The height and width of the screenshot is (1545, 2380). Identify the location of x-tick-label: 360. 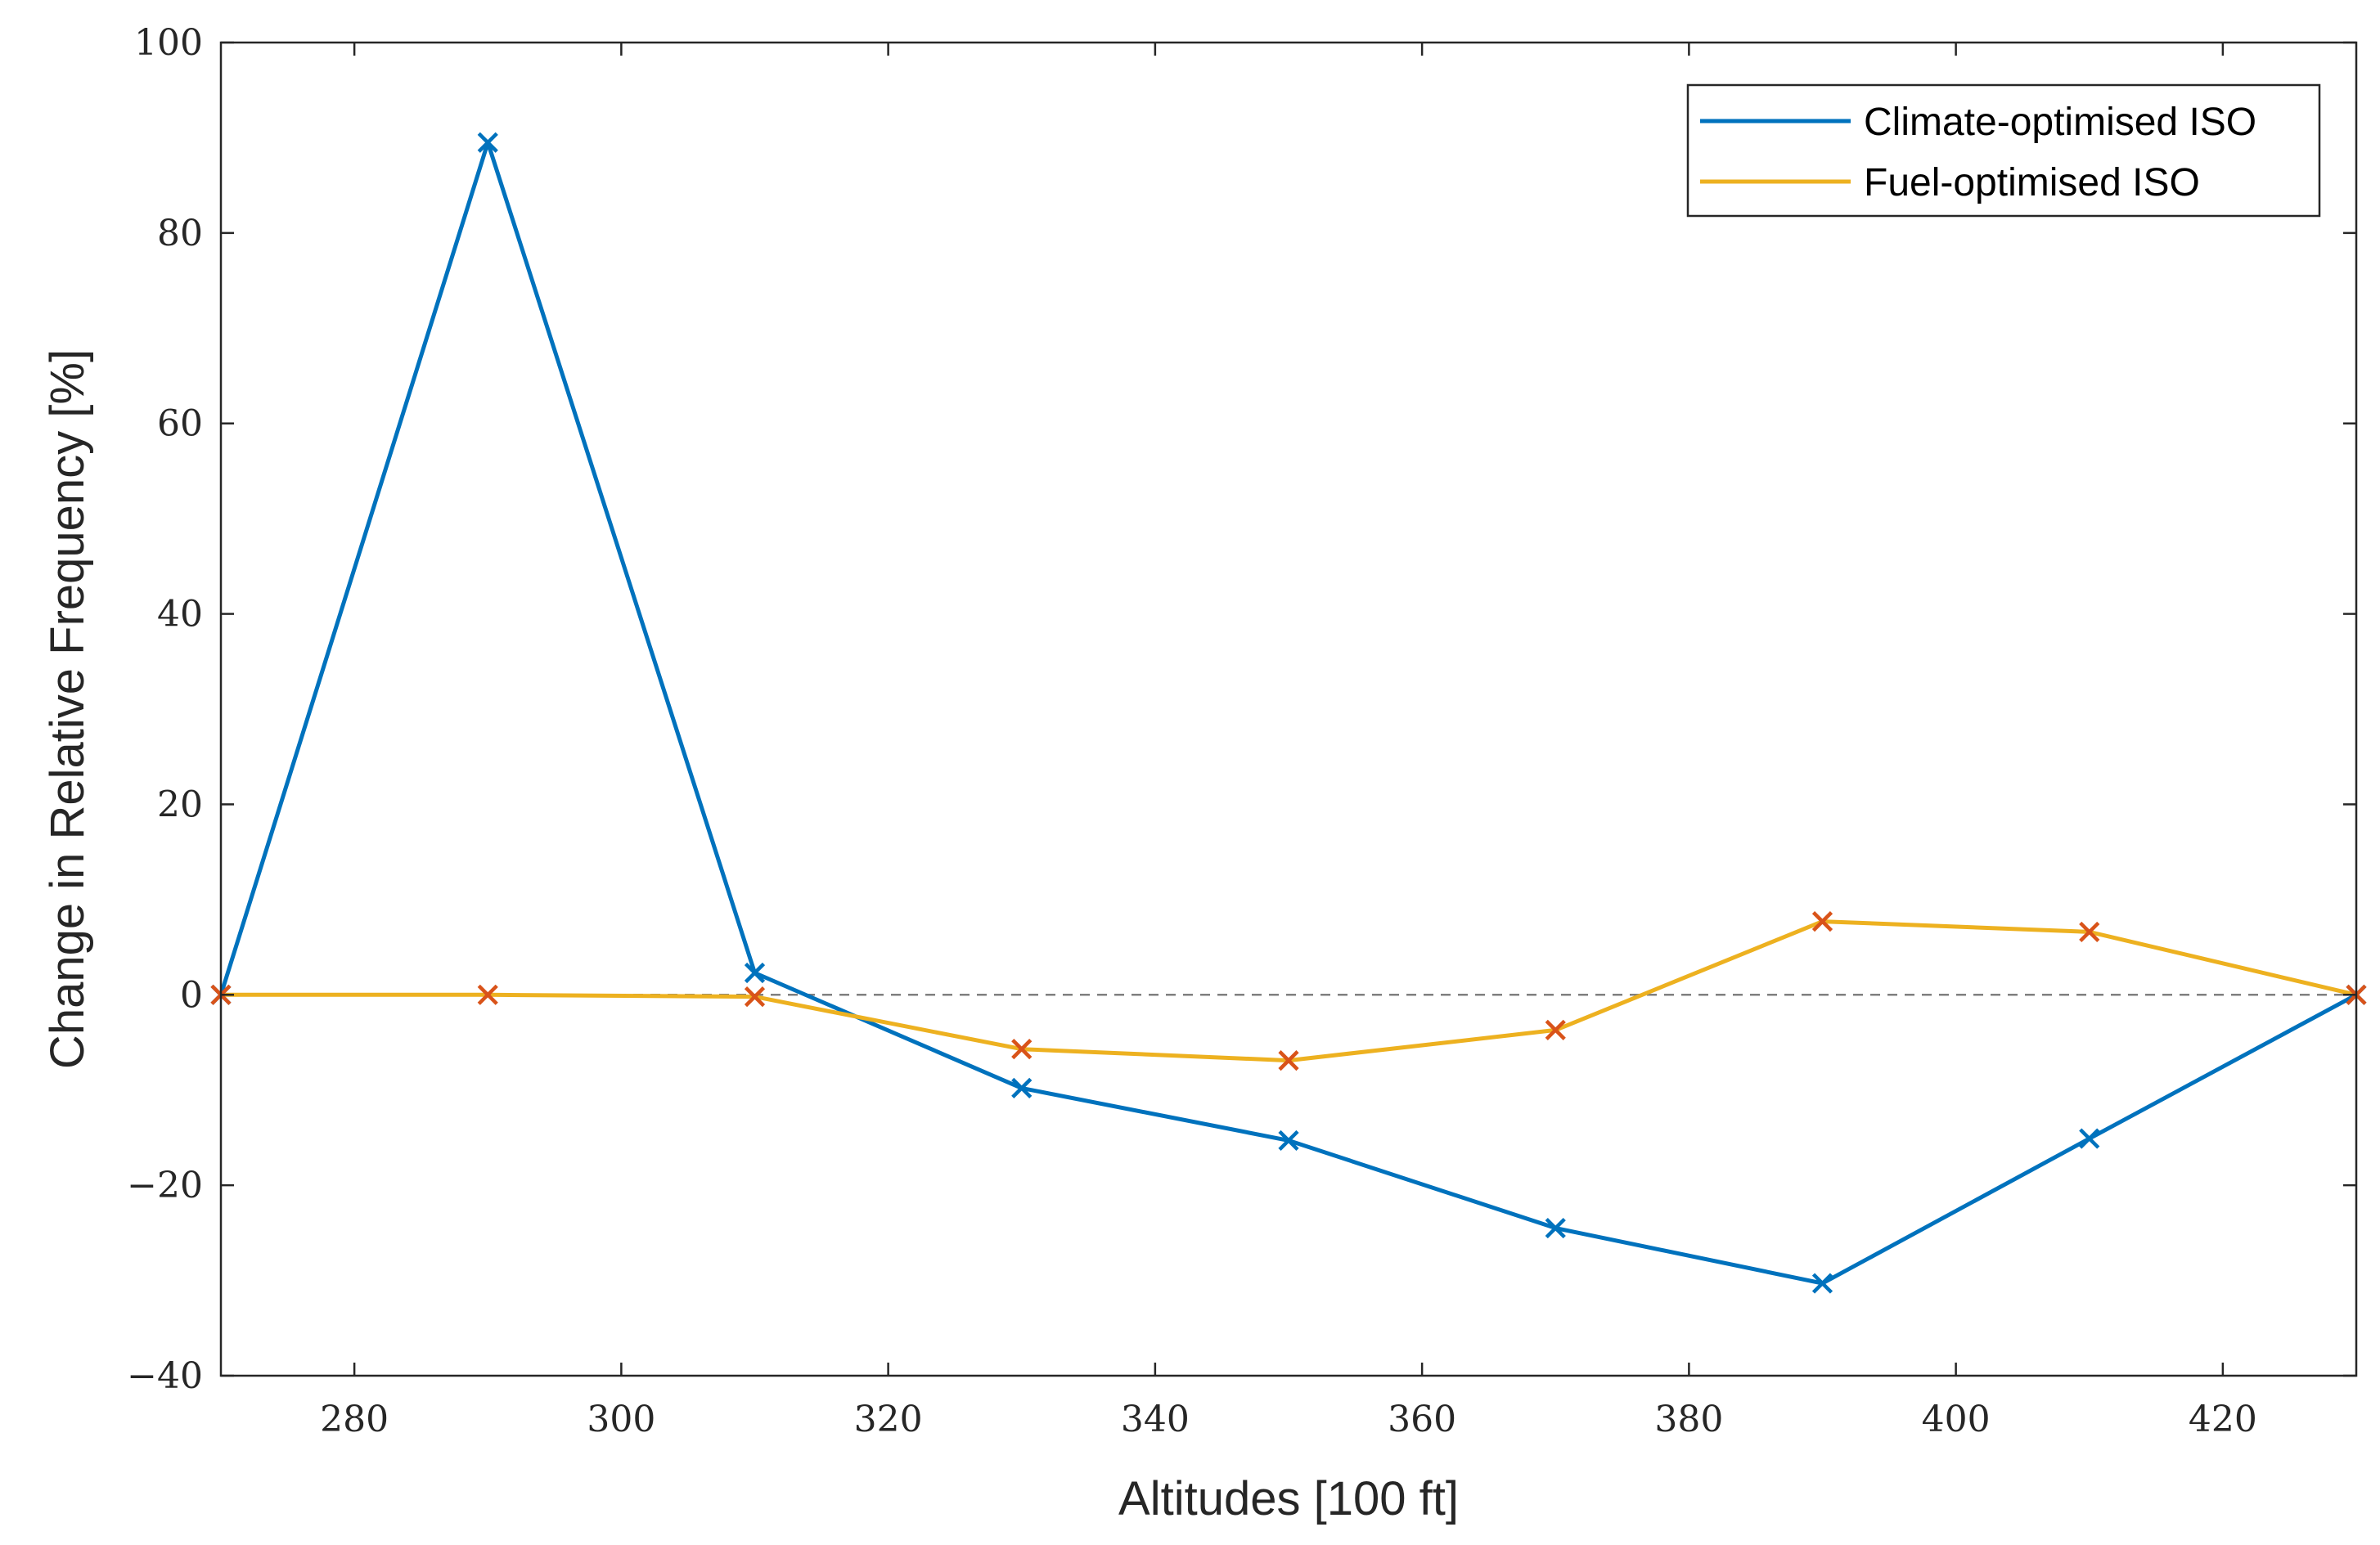
(1422, 1419).